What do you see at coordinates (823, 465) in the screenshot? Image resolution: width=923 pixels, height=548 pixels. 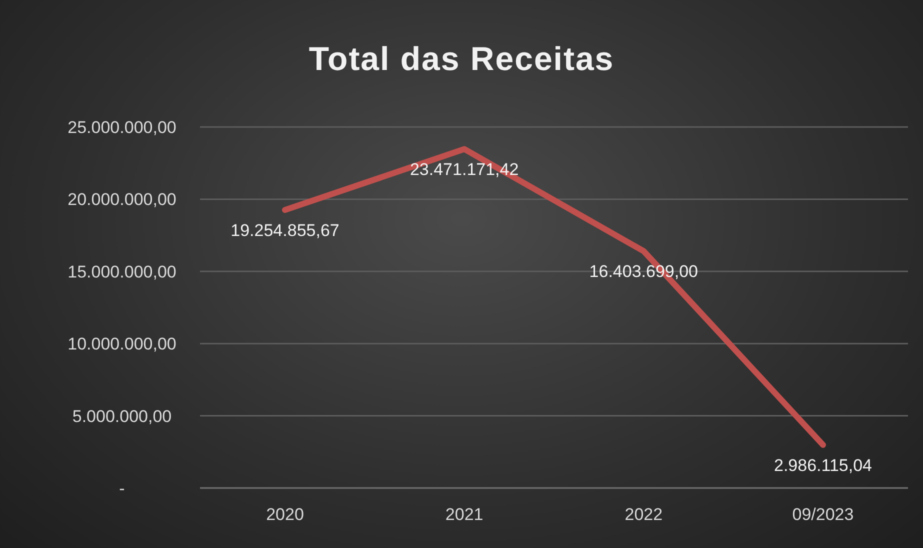 I see `data-label: 2.986.115,04` at bounding box center [823, 465].